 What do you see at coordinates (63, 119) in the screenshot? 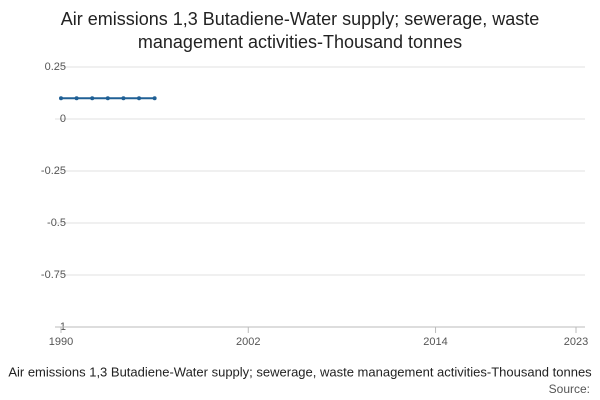
I see `y-tick-label: 0` at bounding box center [63, 119].